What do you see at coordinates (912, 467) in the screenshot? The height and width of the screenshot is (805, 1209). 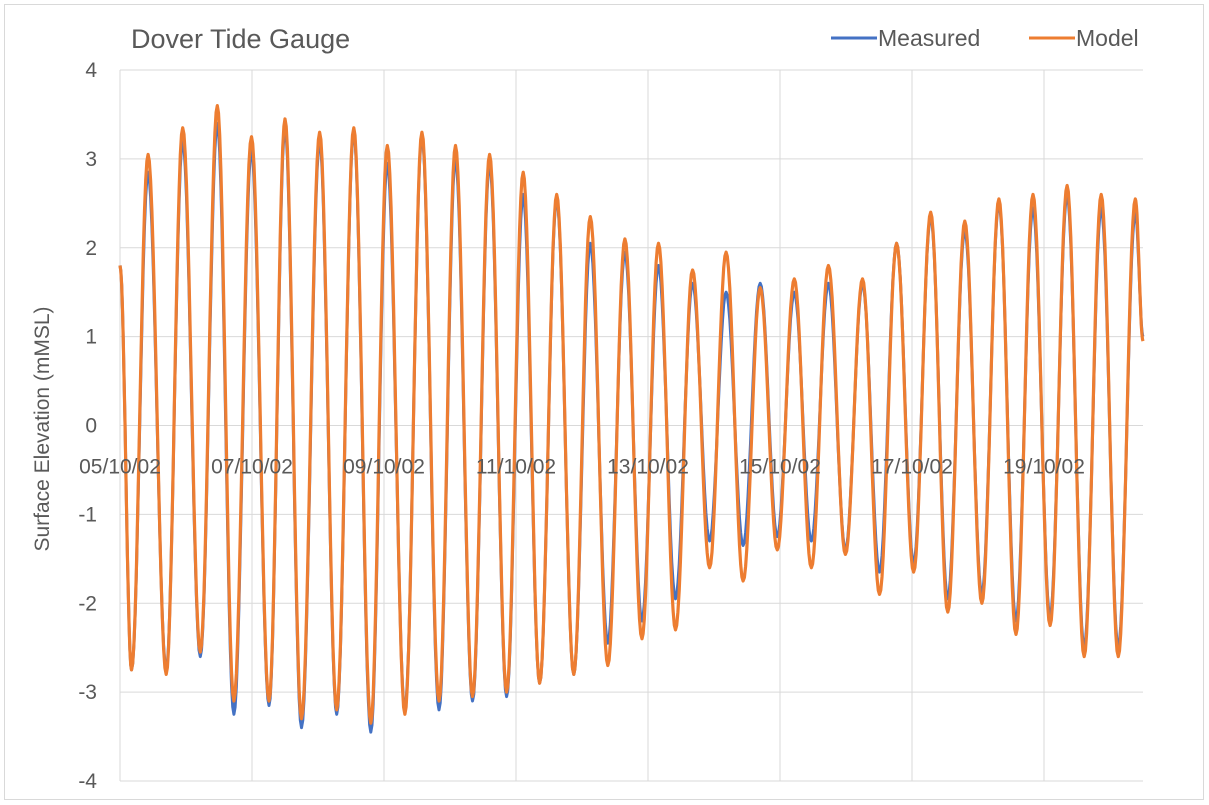 I see `x-tick-label: 17/10/02` at bounding box center [912, 467].